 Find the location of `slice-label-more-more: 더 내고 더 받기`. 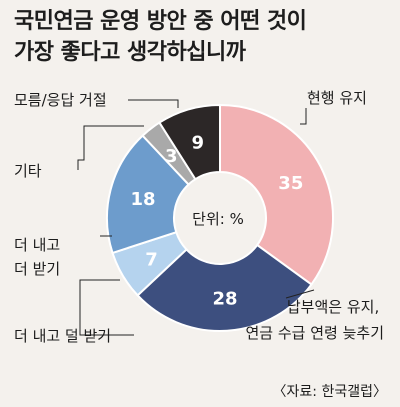

slice-label-more-more: 더 내고 더 받기 is located at coordinates (39, 257).